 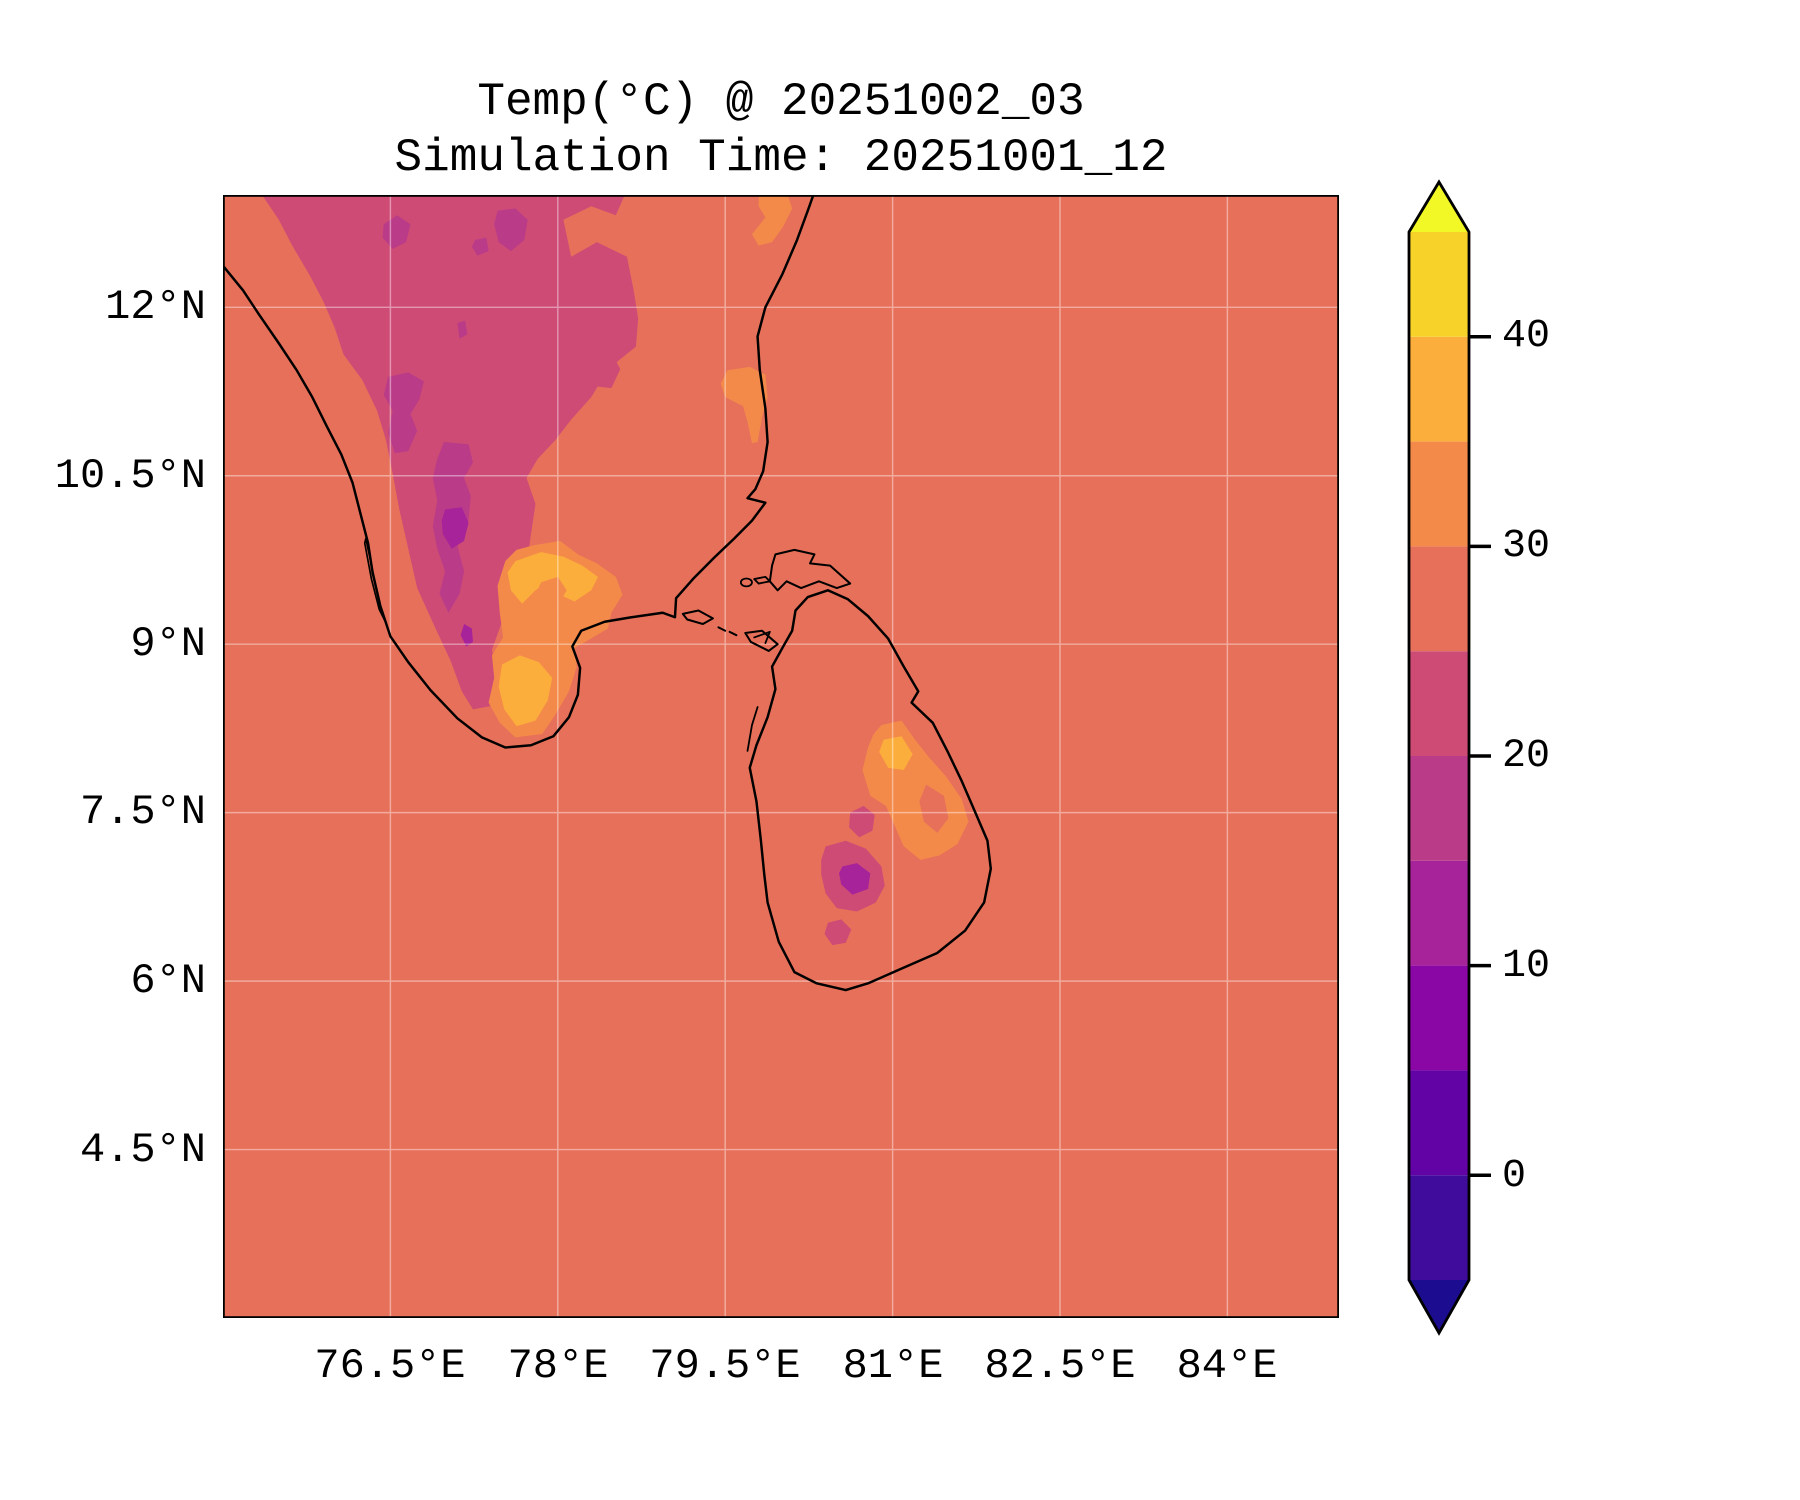 What do you see at coordinates (862, 821) in the screenshot?
I see `contour-blob-sl-20-25-small` at bounding box center [862, 821].